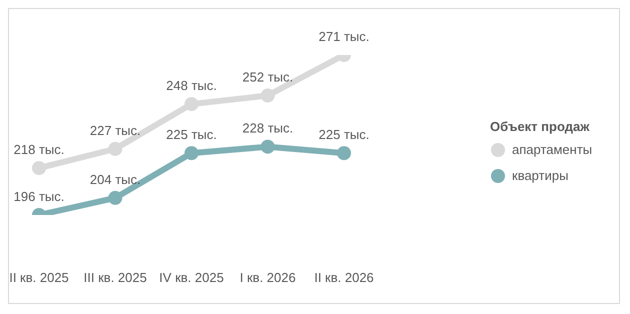 This screenshot has height=314, width=630. I want to click on data-label: 204 тыс., so click(115, 179).